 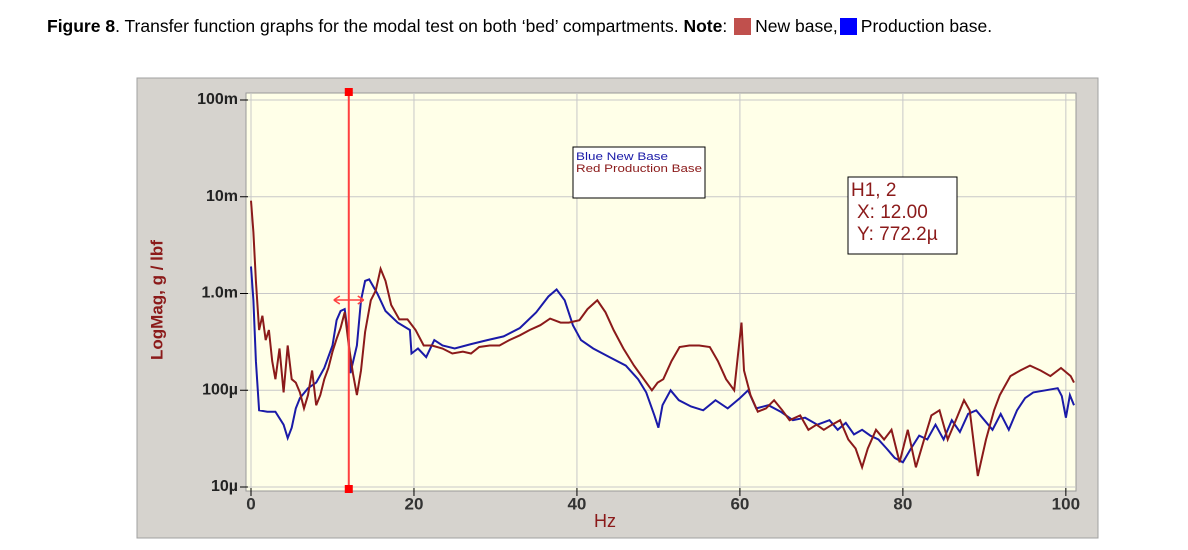 What do you see at coordinates (902, 503) in the screenshot?
I see `x-tick-label: 80` at bounding box center [902, 503].